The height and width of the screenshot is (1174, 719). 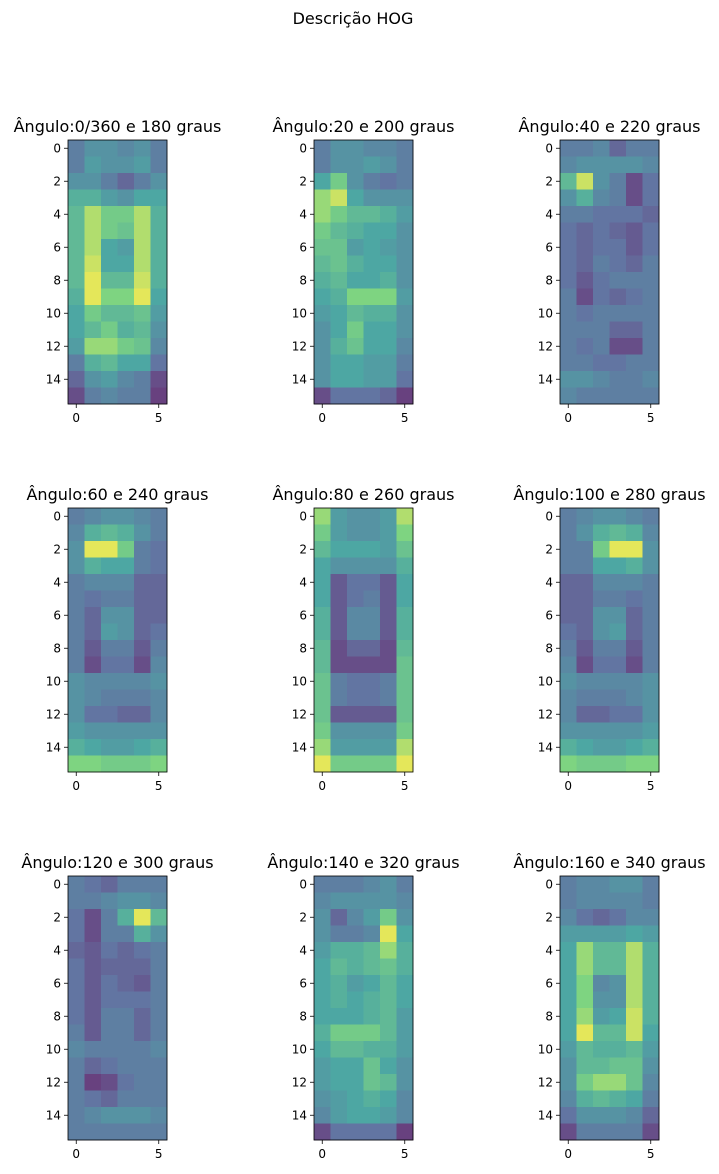 What do you see at coordinates (363, 271) in the screenshot?
I see `heatmap-panel-2: Ângulo:20 e 200 graus 0 2 4 6 8 10 12 14 0 5` at bounding box center [363, 271].